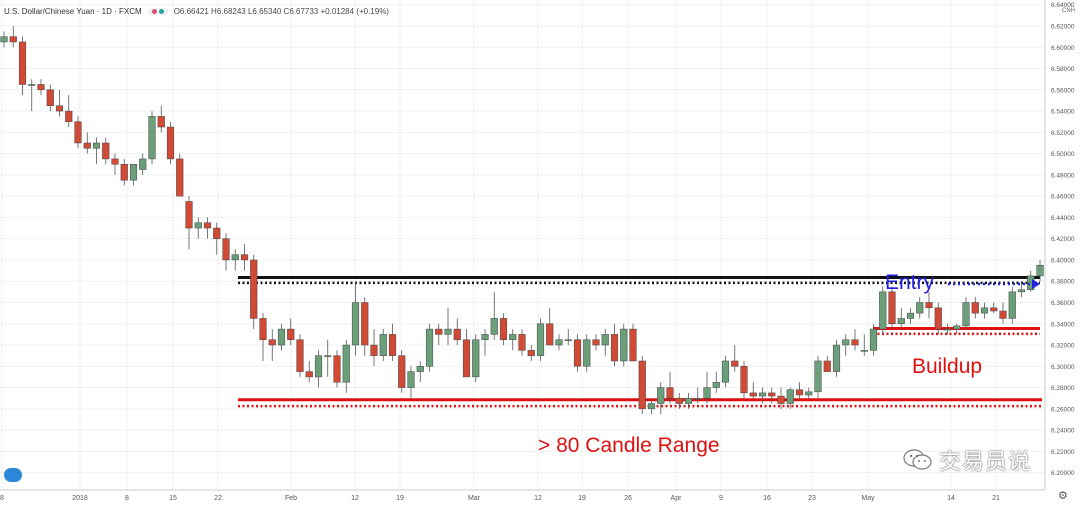 Image resolution: width=1080 pixels, height=505 pixels. What do you see at coordinates (1063, 409) in the screenshot?
I see `price-tick-label: 6.26000` at bounding box center [1063, 409].